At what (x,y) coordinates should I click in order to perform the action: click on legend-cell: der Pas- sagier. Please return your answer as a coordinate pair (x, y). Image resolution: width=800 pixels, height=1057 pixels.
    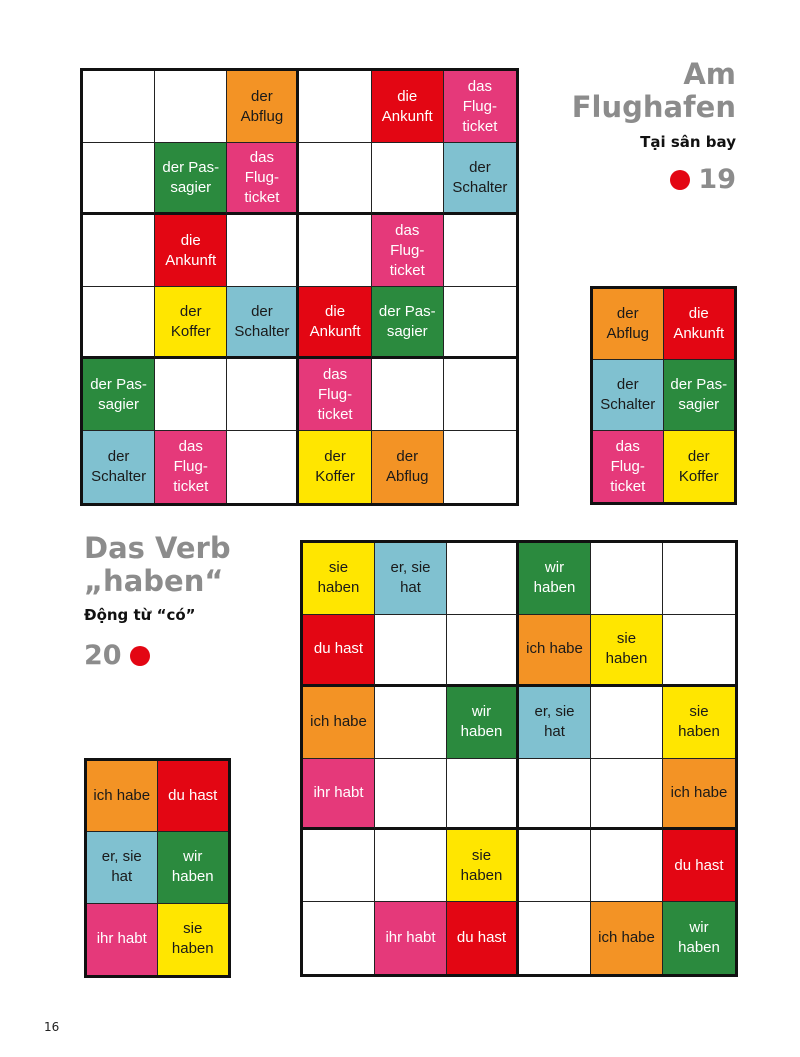
    Looking at the image, I should click on (698, 395).